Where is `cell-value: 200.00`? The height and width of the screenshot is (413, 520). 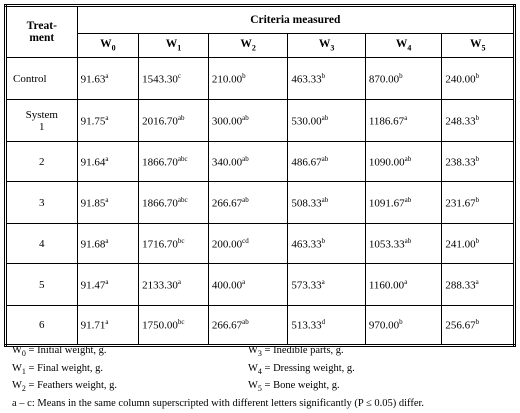
cell-value: 200.00 is located at coordinates (227, 244).